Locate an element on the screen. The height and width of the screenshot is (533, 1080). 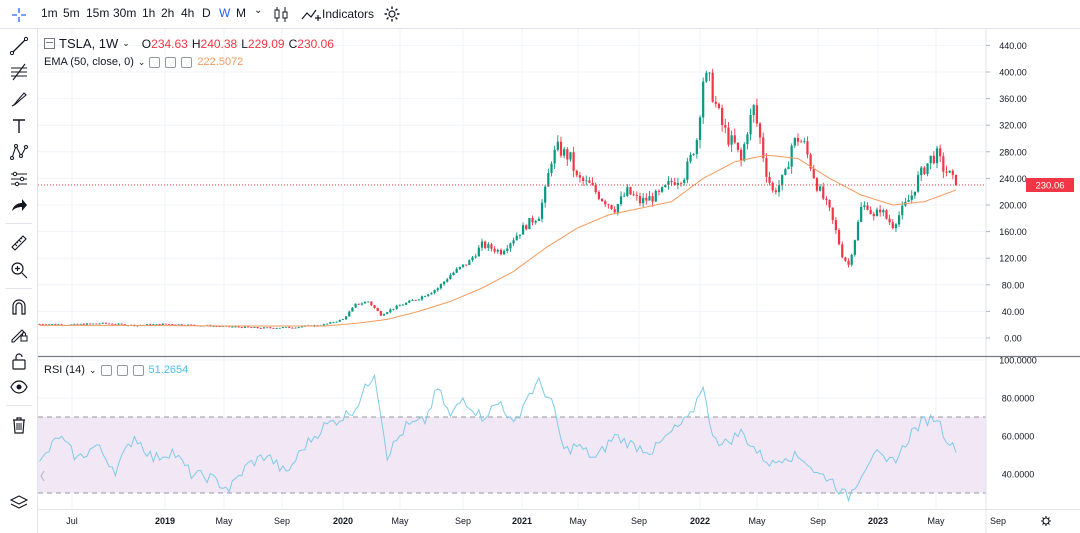
ruler-icon is located at coordinates (19, 243).